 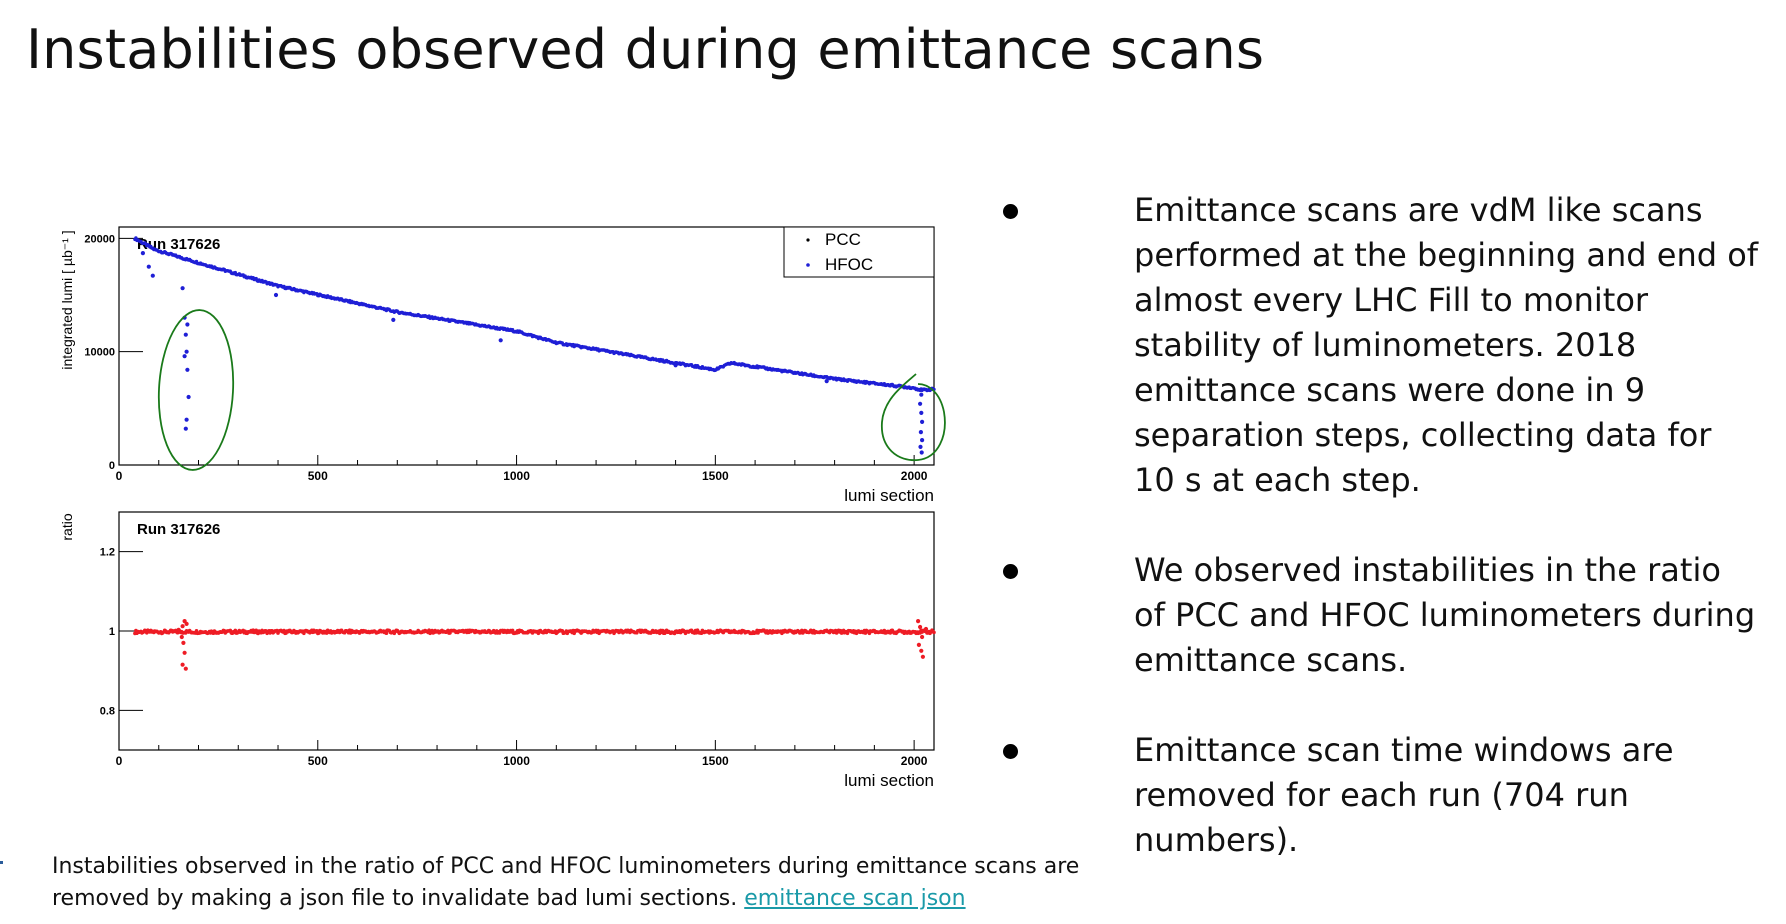 What do you see at coordinates (1, 862) in the screenshot?
I see `slide-edge-marker` at bounding box center [1, 862].